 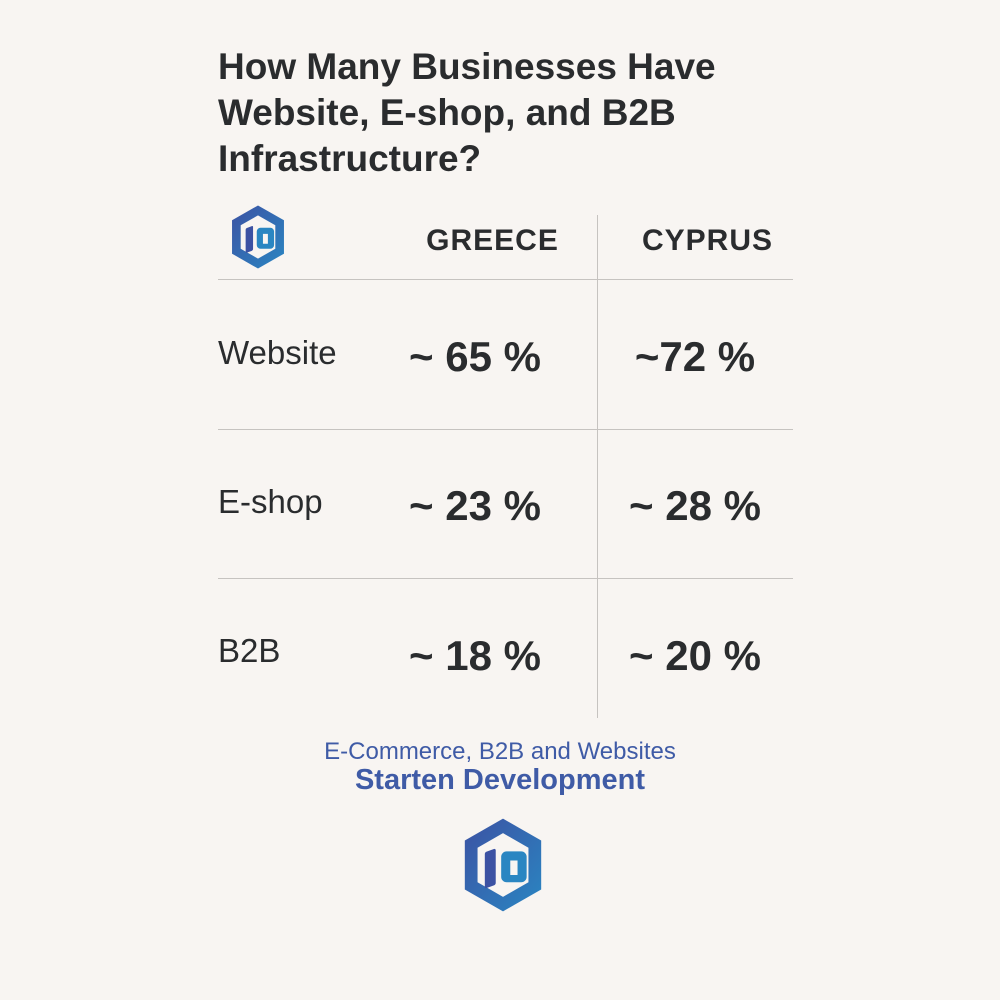 What do you see at coordinates (695, 655) in the screenshot?
I see `cell-b2b-cyprus: ~ 20 %` at bounding box center [695, 655].